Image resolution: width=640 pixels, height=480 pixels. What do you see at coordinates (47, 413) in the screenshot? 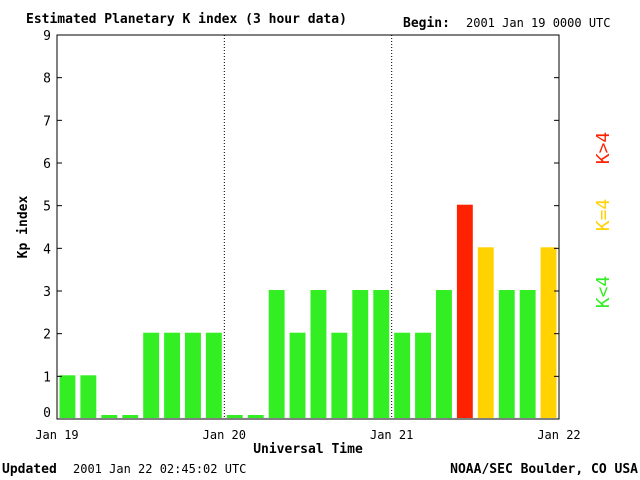
I see `y-tick-label: 0` at bounding box center [47, 413].